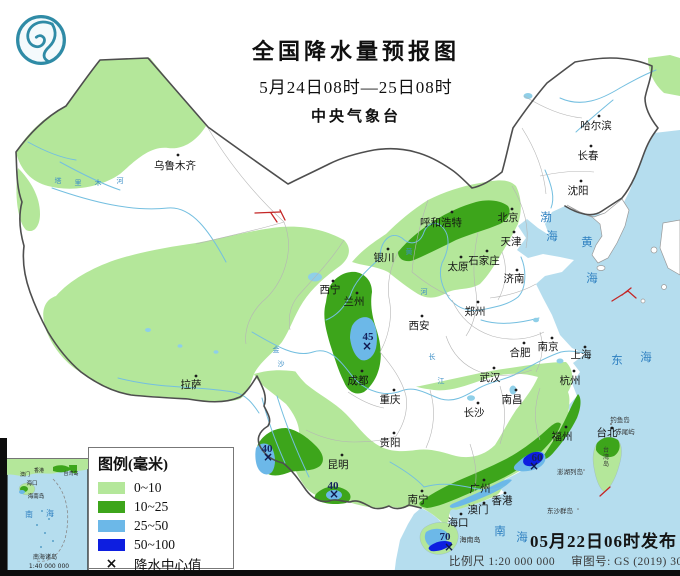  What do you see at coordinates (133, 465) in the screenshot?
I see `legend-title: 图例(毫米)` at bounding box center [133, 465].